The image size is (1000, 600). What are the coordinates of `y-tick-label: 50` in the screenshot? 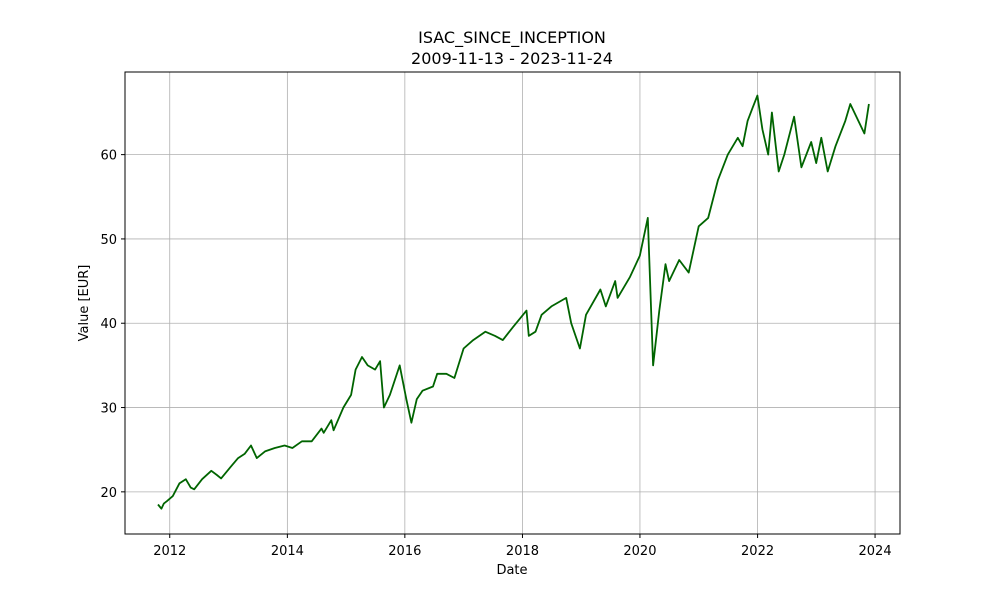 It's located at (108, 240).